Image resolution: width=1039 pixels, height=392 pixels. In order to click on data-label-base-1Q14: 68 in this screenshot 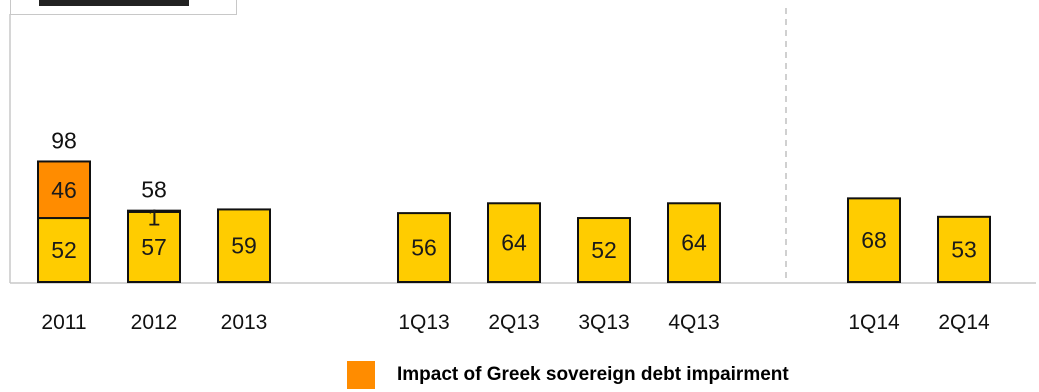, I will do `click(874, 240)`.